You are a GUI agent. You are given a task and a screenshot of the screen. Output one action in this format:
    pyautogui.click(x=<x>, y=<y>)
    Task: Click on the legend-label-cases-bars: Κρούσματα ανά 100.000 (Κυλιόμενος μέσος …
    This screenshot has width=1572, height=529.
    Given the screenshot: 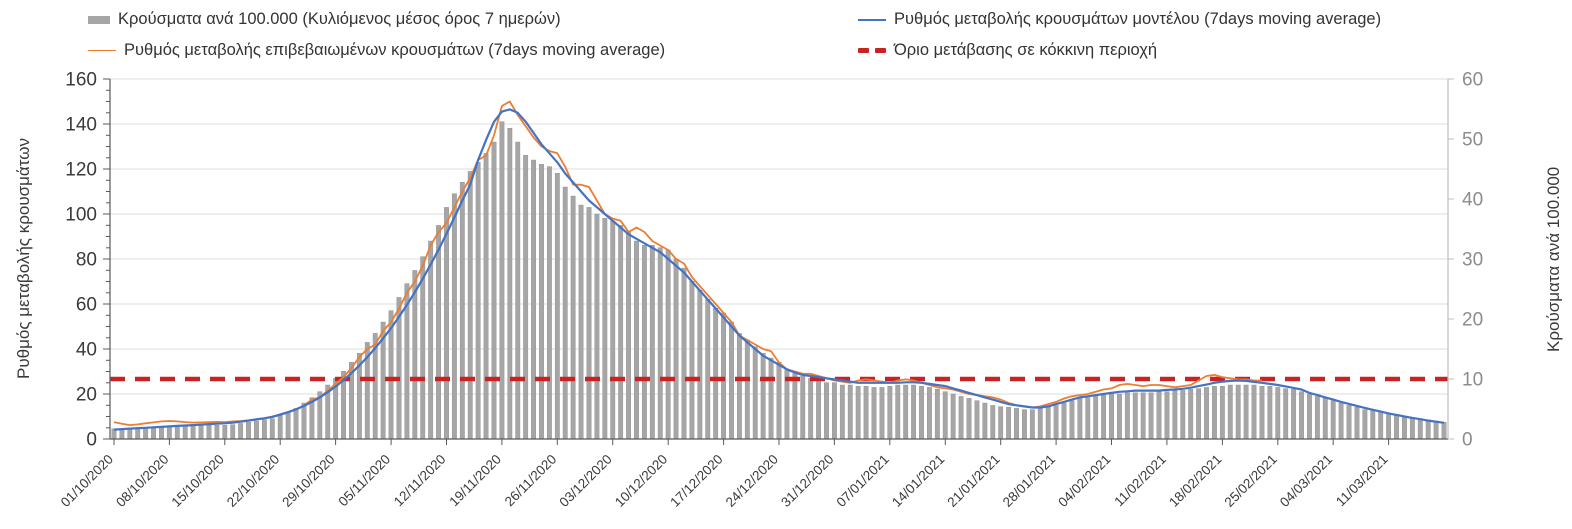 What is the action you would take?
    pyautogui.click(x=339, y=19)
    